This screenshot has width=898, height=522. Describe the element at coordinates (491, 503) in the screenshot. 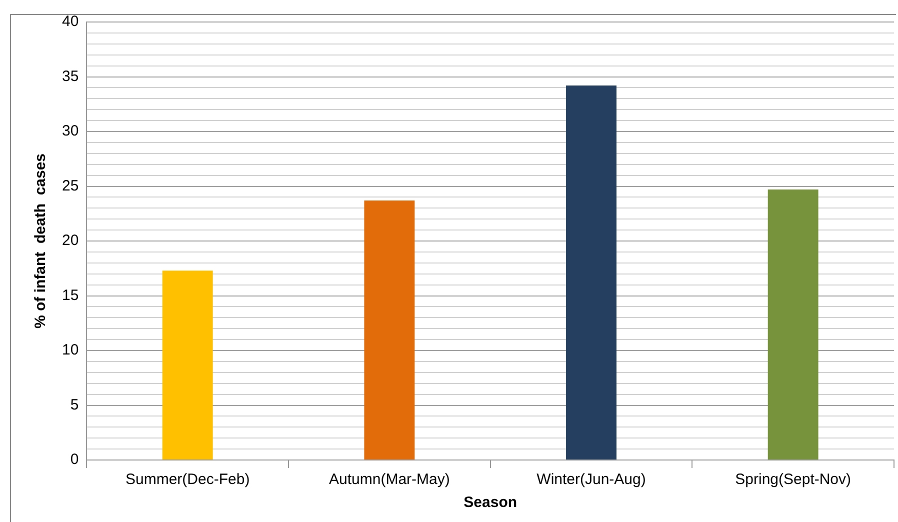

I see `x-axis-title: Season` at that location.